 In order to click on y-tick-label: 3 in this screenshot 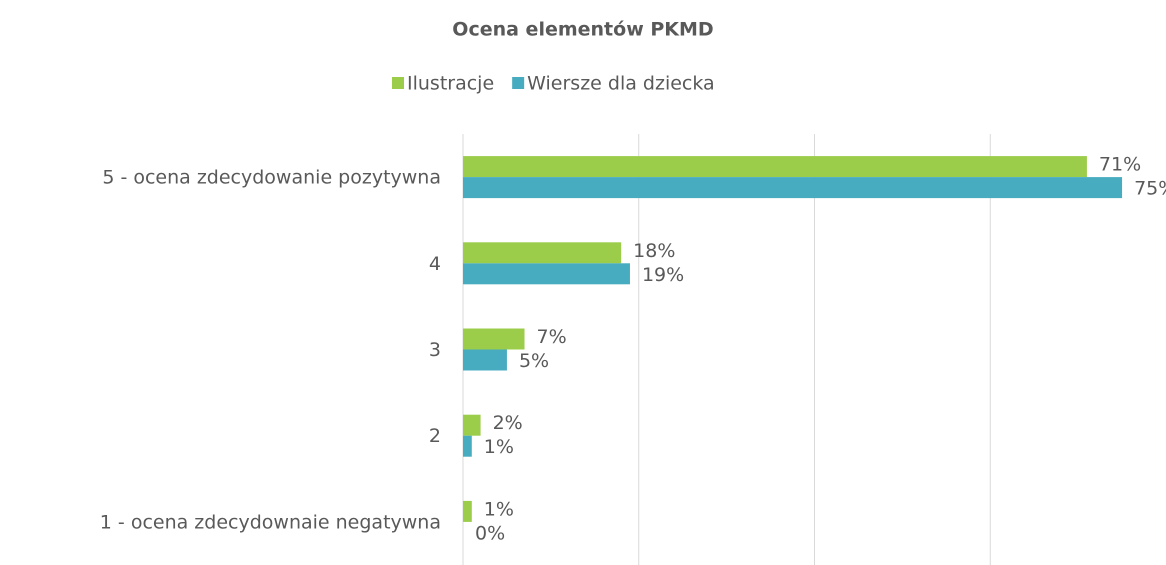, I will do `click(435, 350)`.